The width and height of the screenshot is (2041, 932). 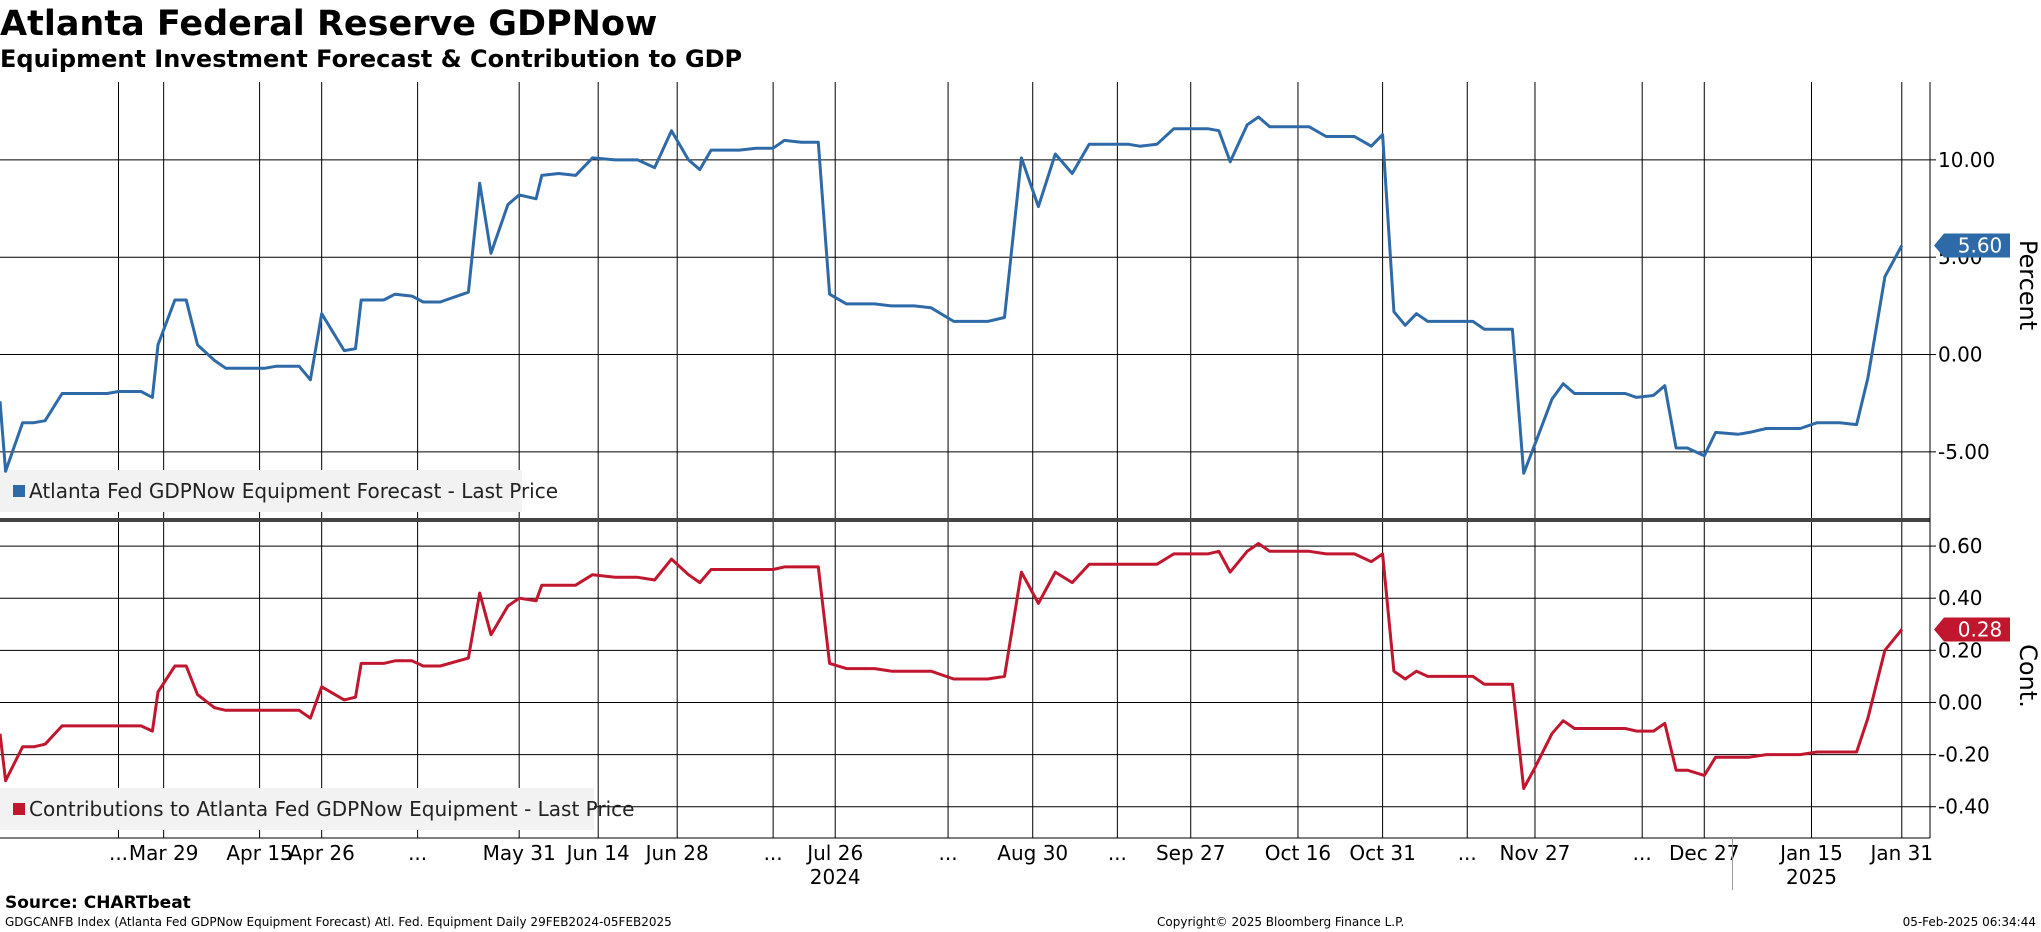 I want to click on y-axis-title: Percent, so click(x=2027, y=285).